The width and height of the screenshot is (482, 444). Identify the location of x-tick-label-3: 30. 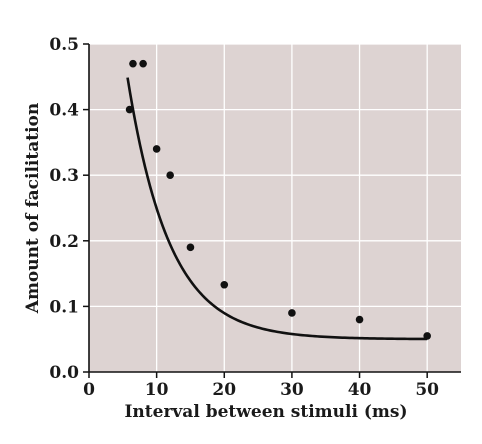
(292, 390).